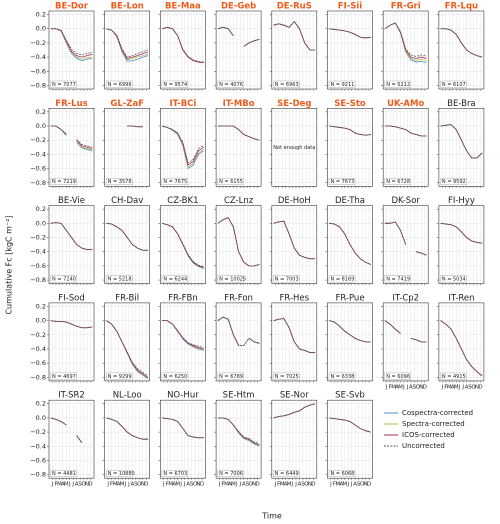  What do you see at coordinates (477, 387) in the screenshot?
I see `x-tick-label: N` at bounding box center [477, 387].